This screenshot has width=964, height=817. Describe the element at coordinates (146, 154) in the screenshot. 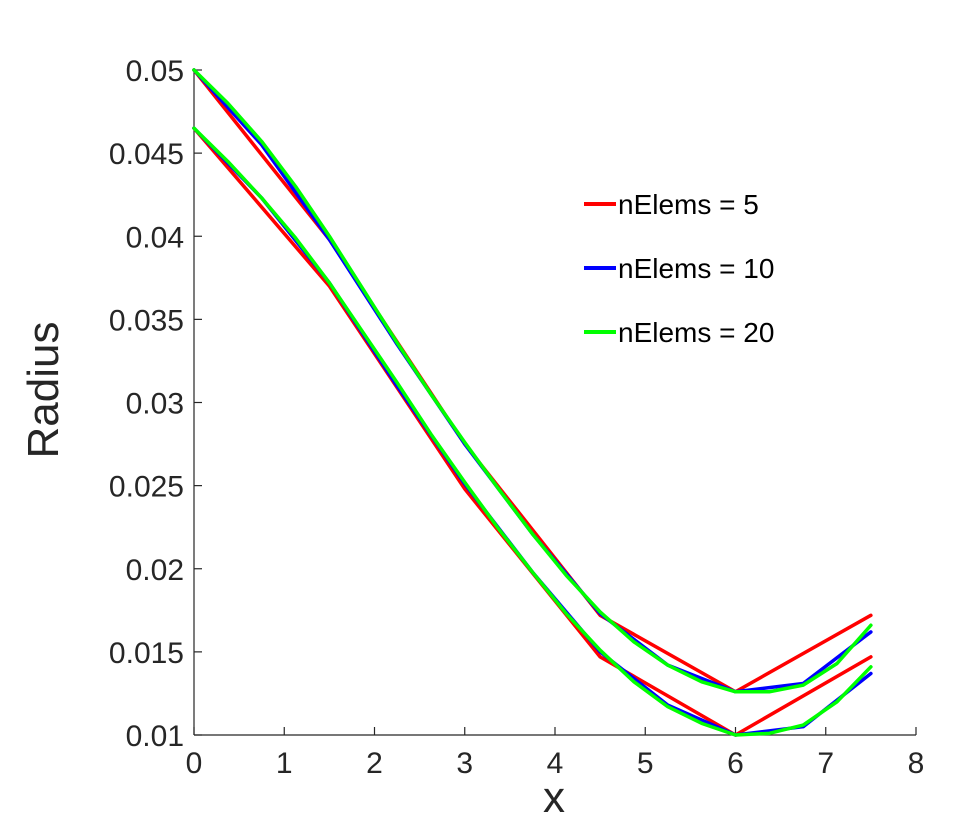

I see `y-tick-label: 0.045` at that location.